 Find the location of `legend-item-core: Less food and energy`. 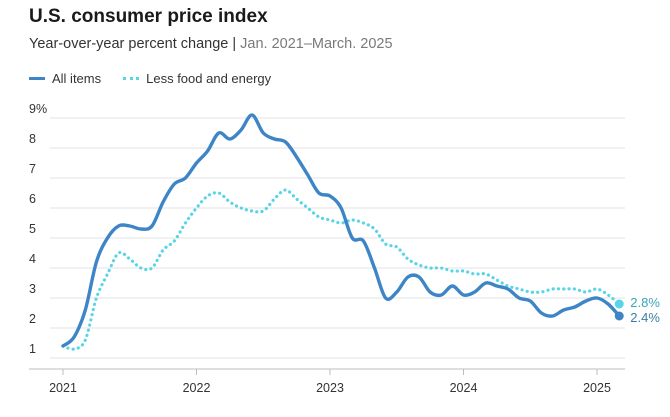

legend-item-core: Less food and energy is located at coordinates (197, 78).